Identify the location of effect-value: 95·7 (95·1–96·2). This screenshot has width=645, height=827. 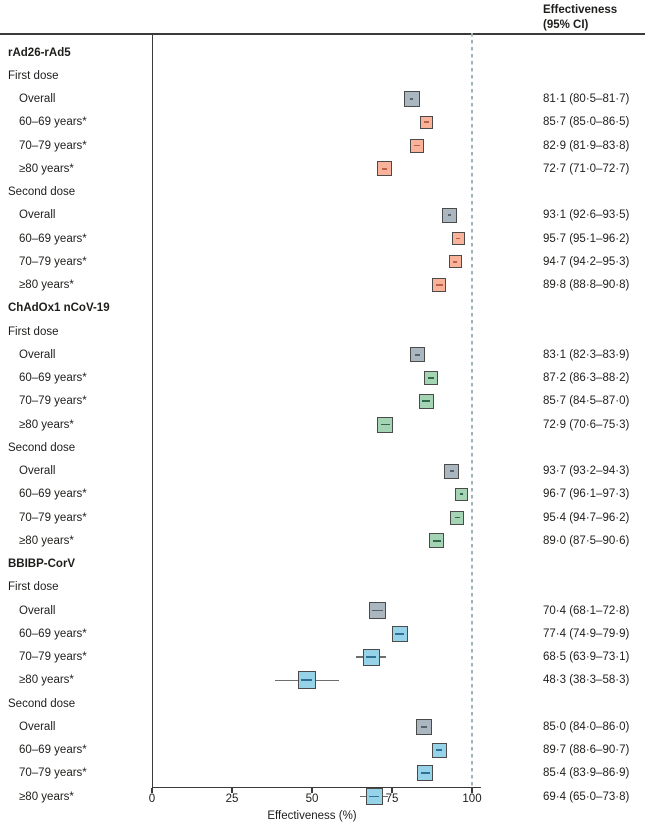
(586, 238).